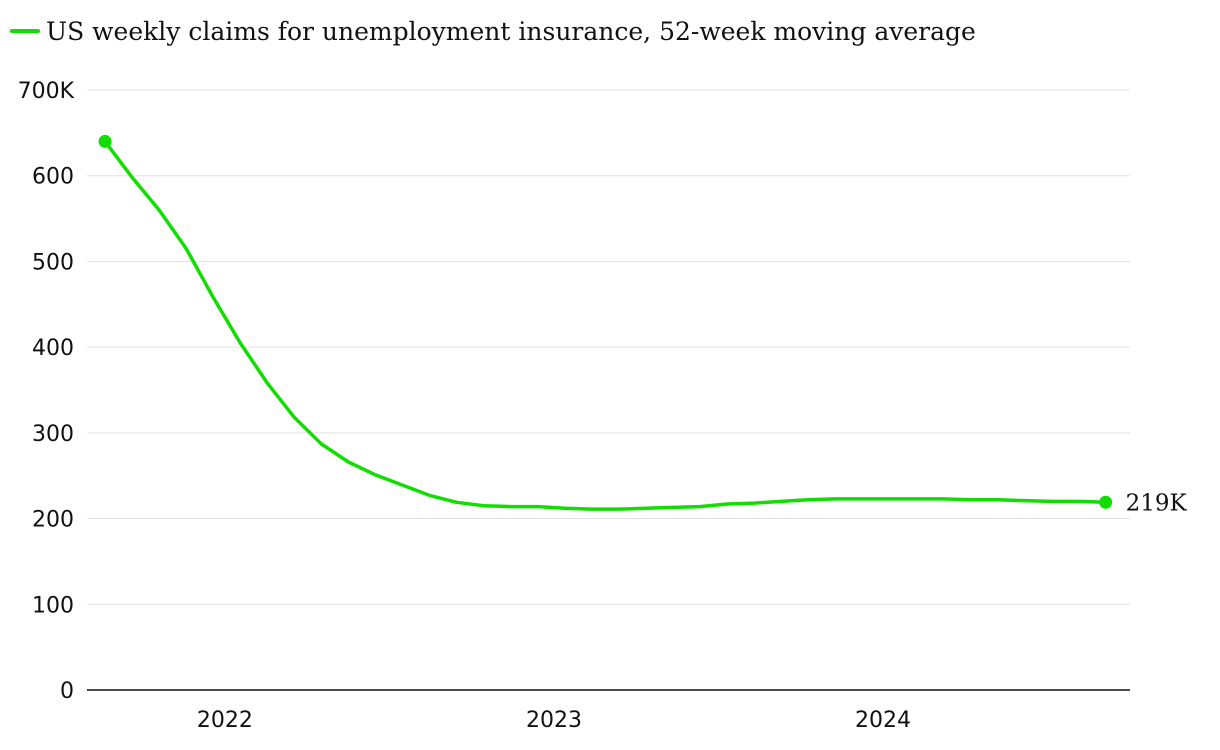 The image size is (1220, 750). Describe the element at coordinates (883, 720) in the screenshot. I see `x-tick-label: 2024` at that location.